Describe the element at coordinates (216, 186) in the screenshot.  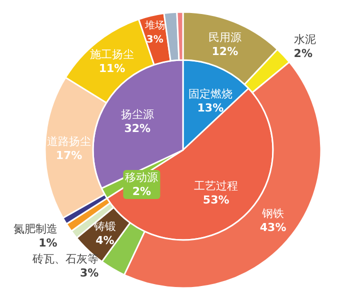
I see `slice-label: 工艺过程` at that location.